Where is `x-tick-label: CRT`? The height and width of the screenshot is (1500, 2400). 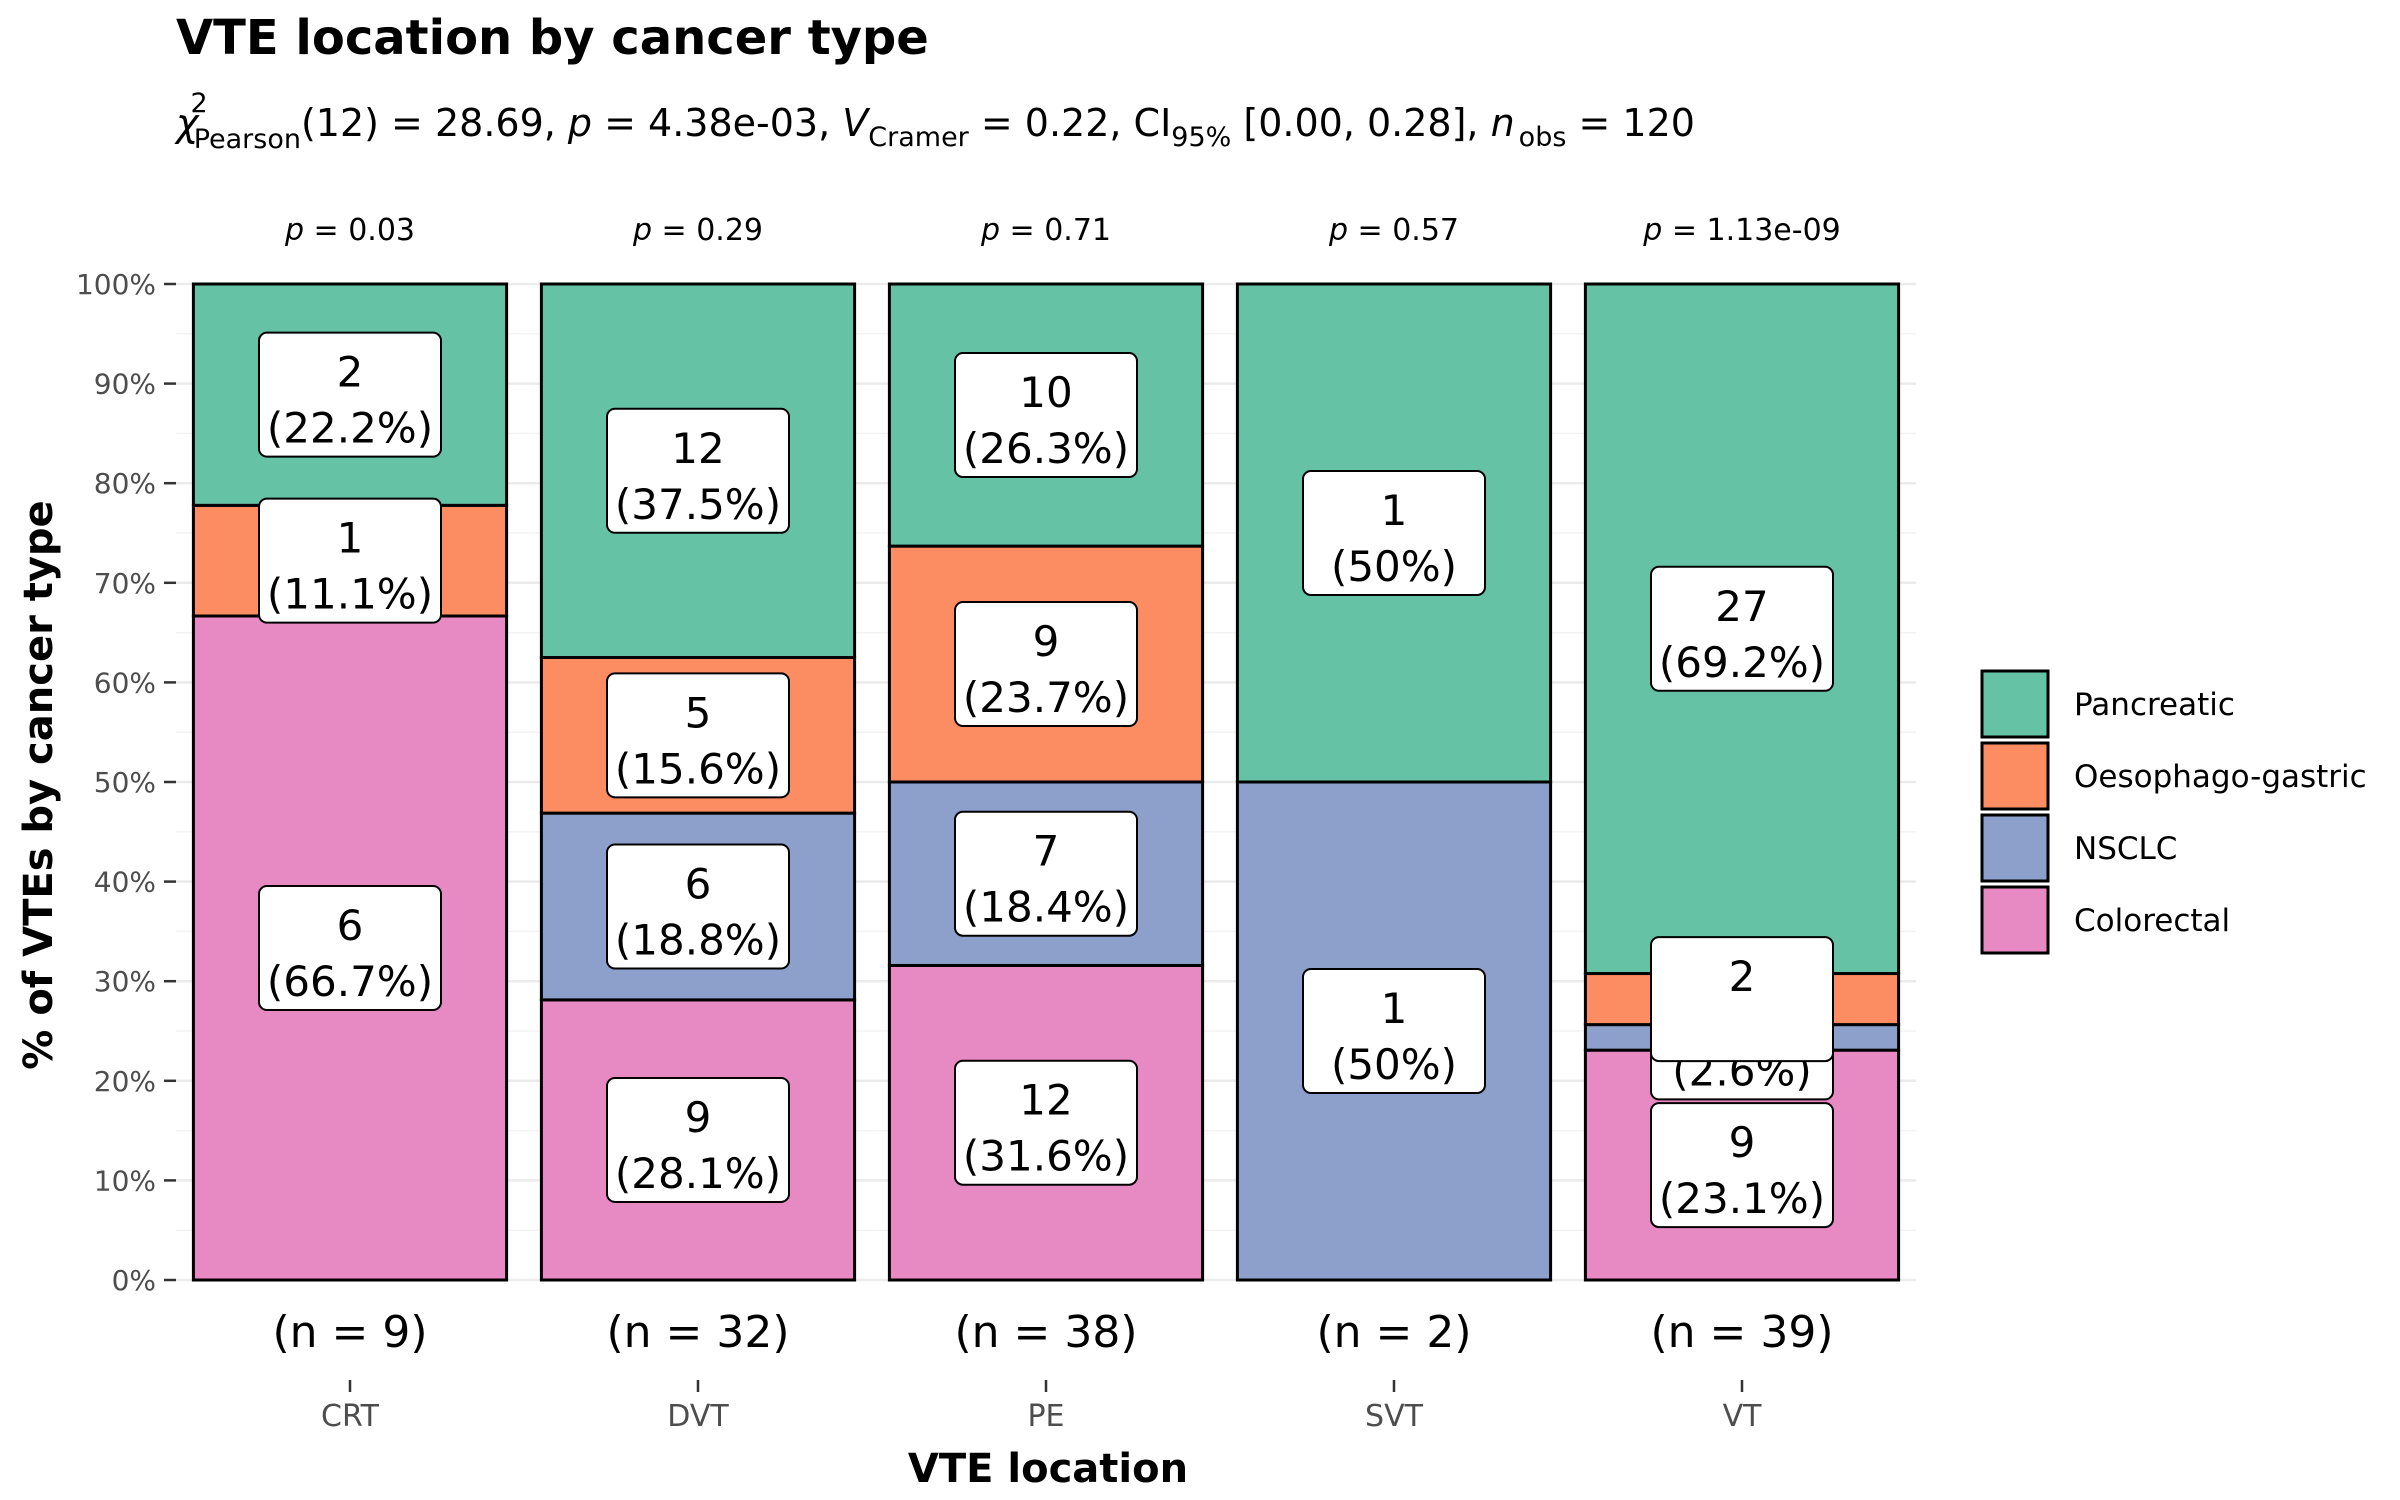 x-tick-label: CRT is located at coordinates (350, 1416).